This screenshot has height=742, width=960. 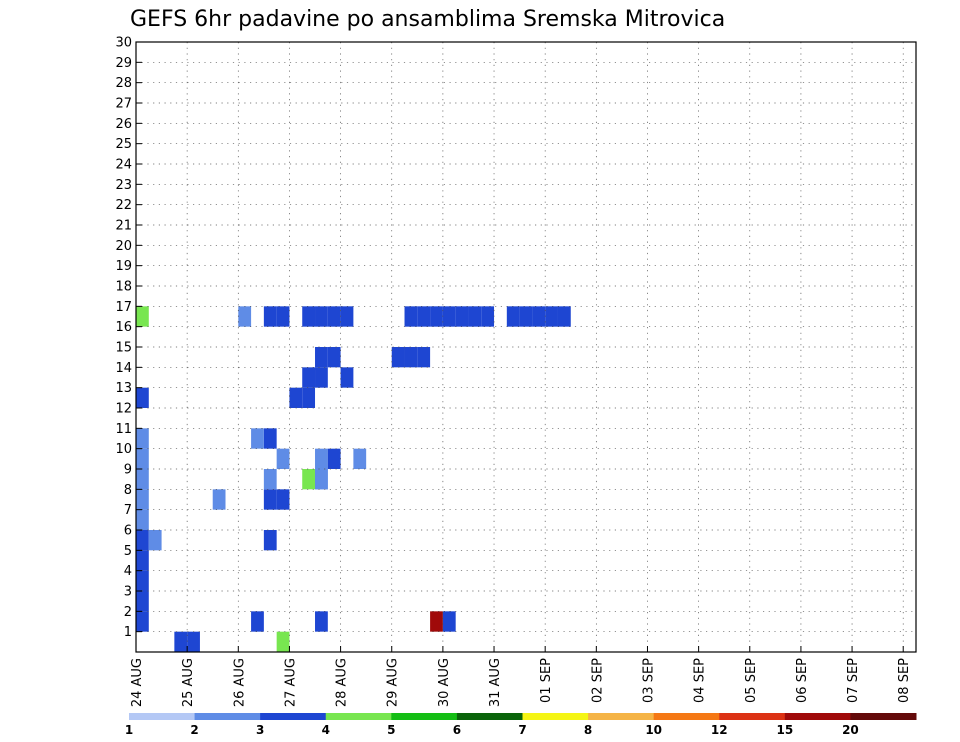 I want to click on y-tick-label: 12, so click(x=123, y=409).